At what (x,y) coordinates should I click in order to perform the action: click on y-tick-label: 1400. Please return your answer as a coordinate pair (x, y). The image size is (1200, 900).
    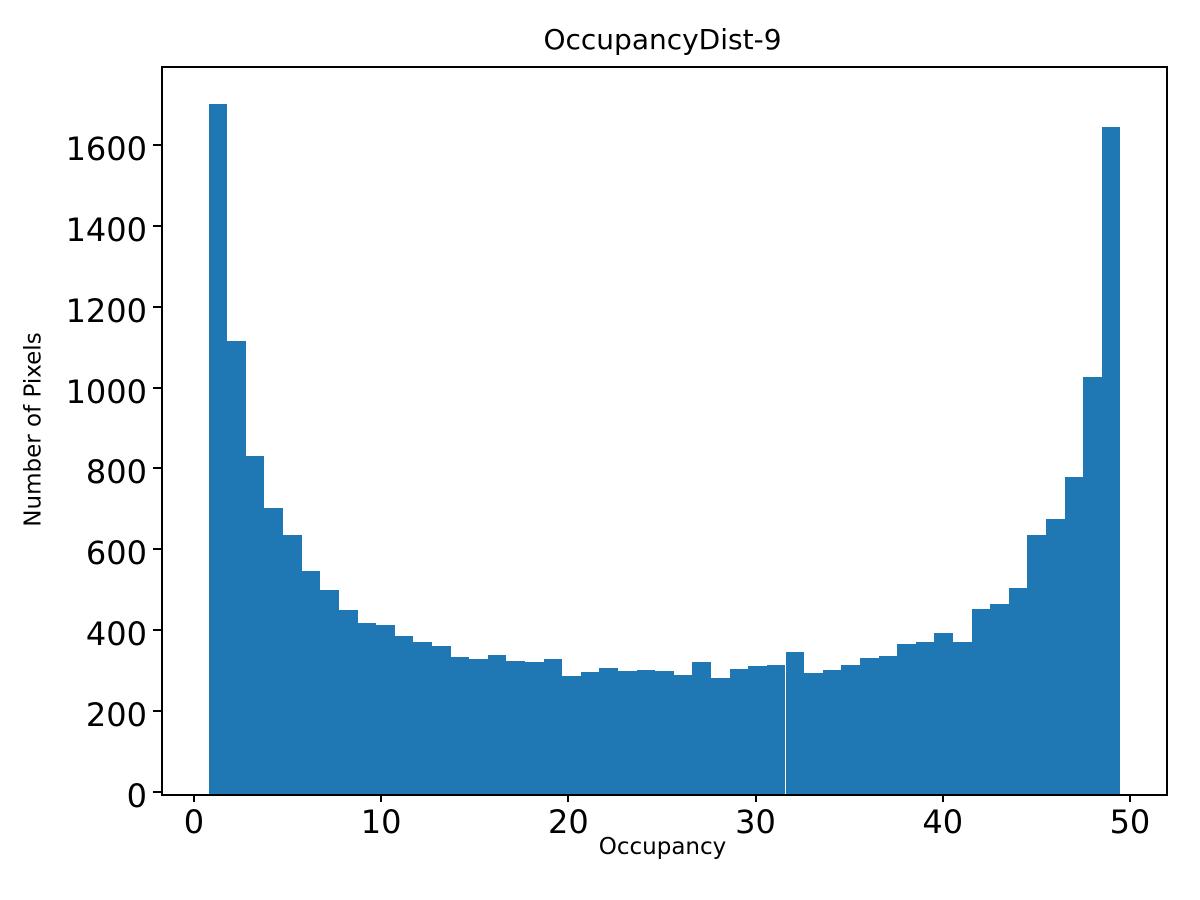
    Looking at the image, I should click on (106, 229).